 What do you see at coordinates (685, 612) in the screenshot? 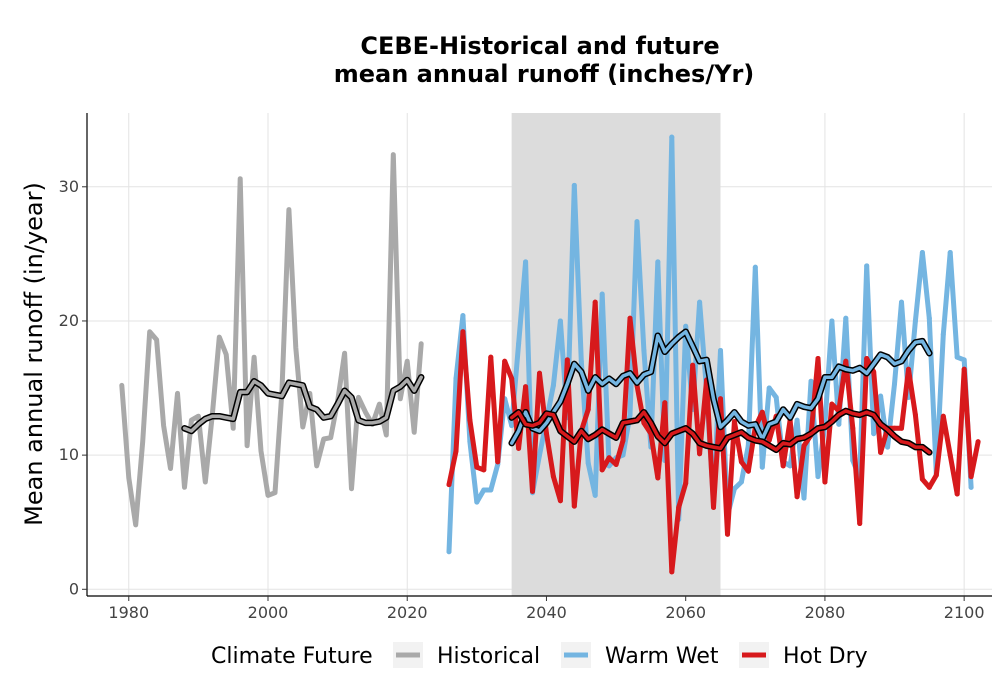
I see `x-tick-label: 2060` at bounding box center [685, 612].